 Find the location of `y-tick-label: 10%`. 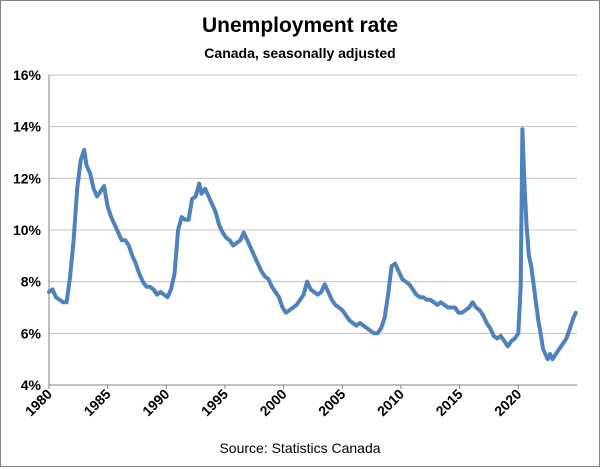

y-tick-label: 10% is located at coordinates (27, 230).